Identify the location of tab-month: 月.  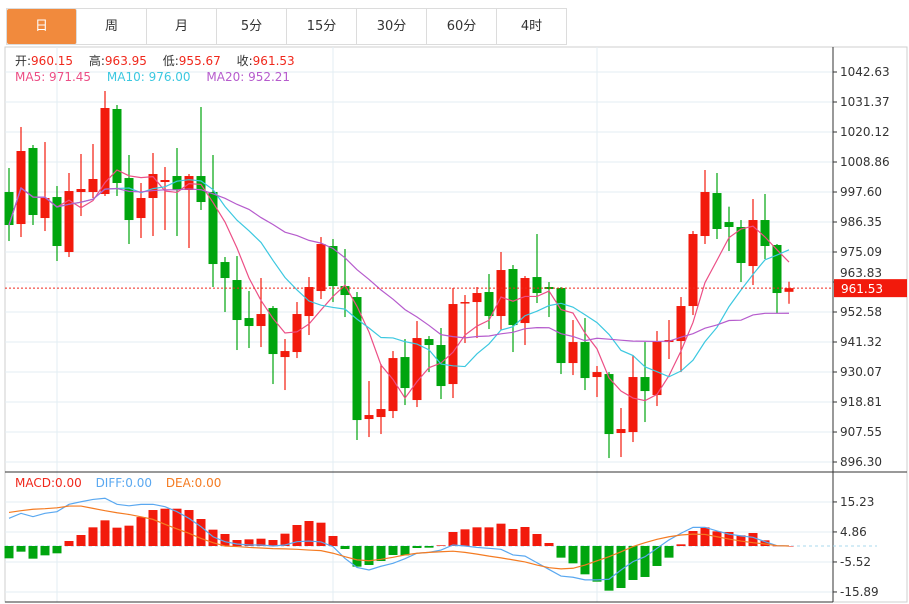
(182, 26).